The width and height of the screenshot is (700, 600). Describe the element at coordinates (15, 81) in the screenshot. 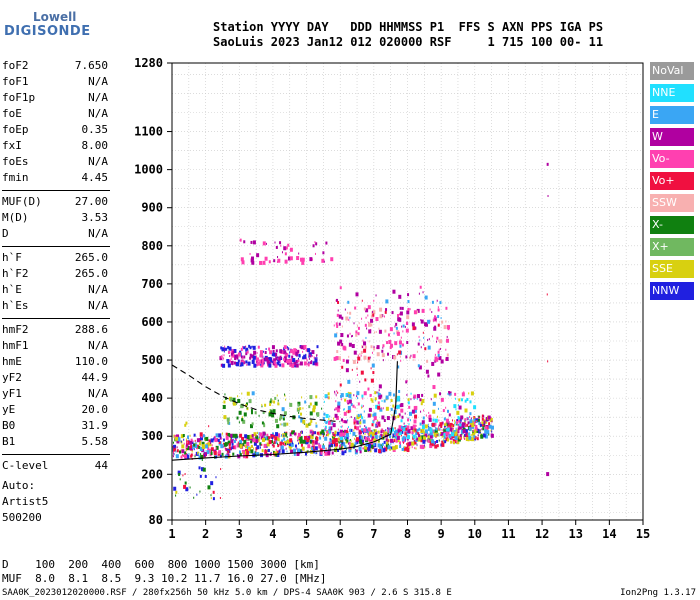

I see `param-label: foF1` at that location.